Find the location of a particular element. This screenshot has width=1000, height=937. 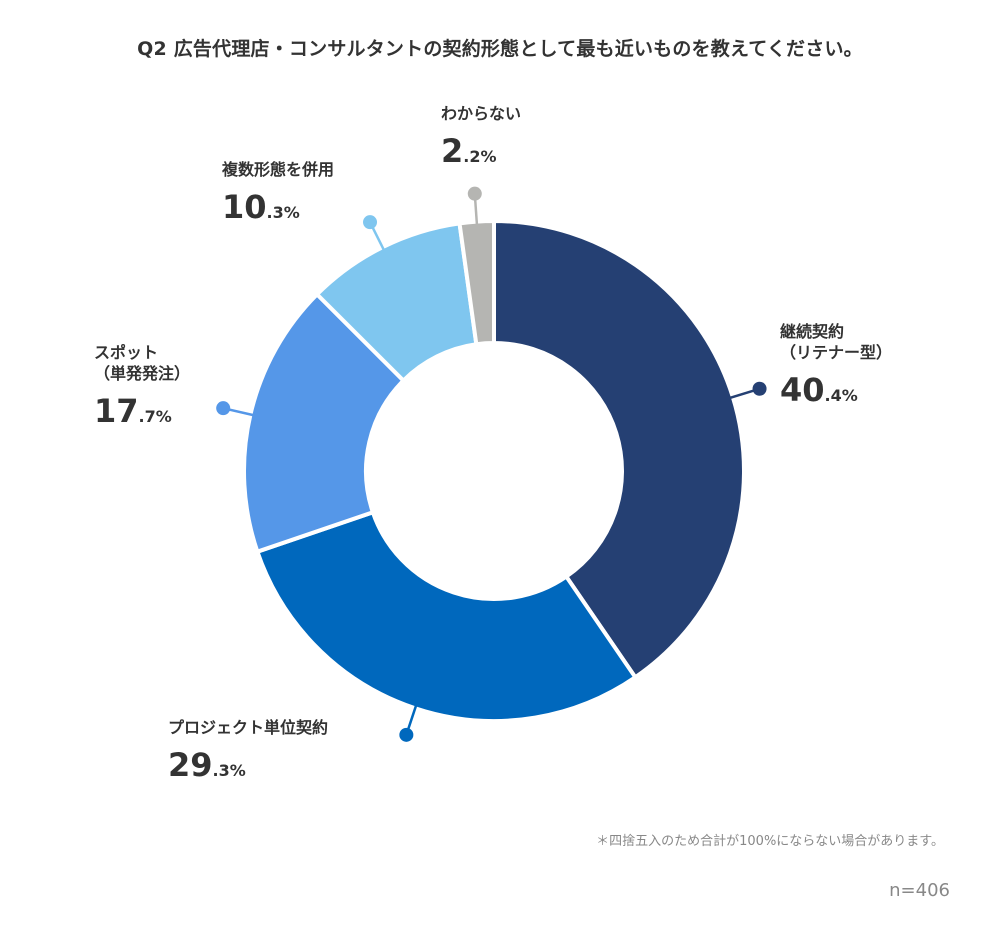

value-project-dec: .3% is located at coordinates (229, 770).